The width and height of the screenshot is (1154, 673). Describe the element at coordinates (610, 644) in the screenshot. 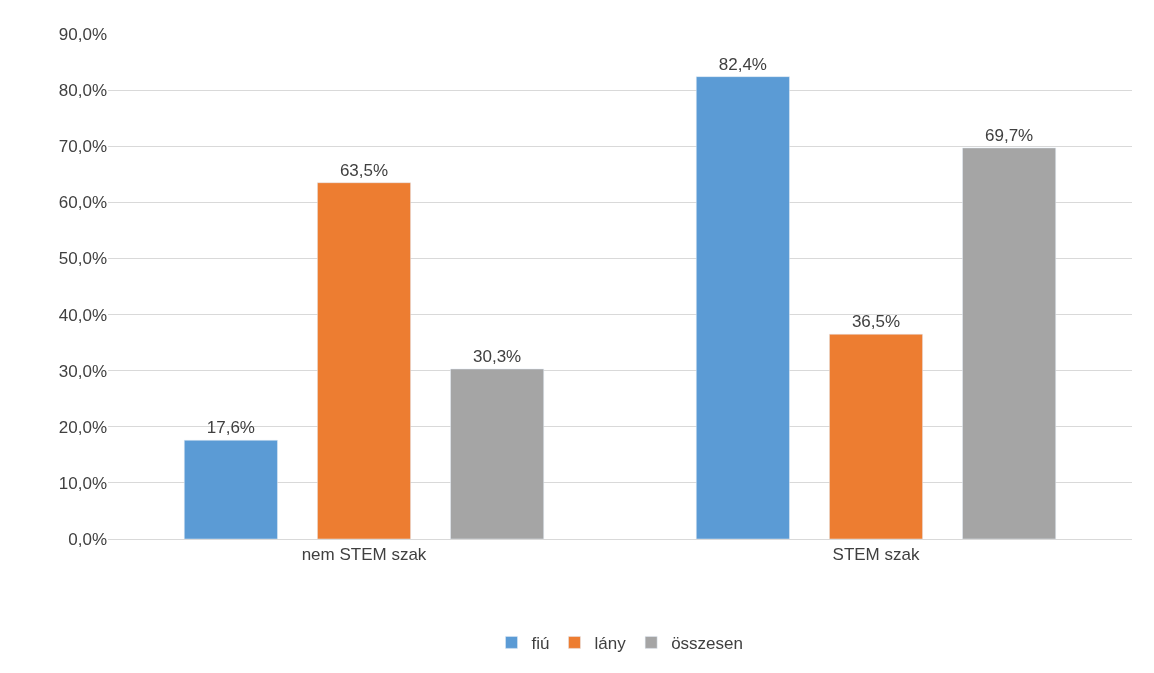

I see `legend-label: lány` at that location.